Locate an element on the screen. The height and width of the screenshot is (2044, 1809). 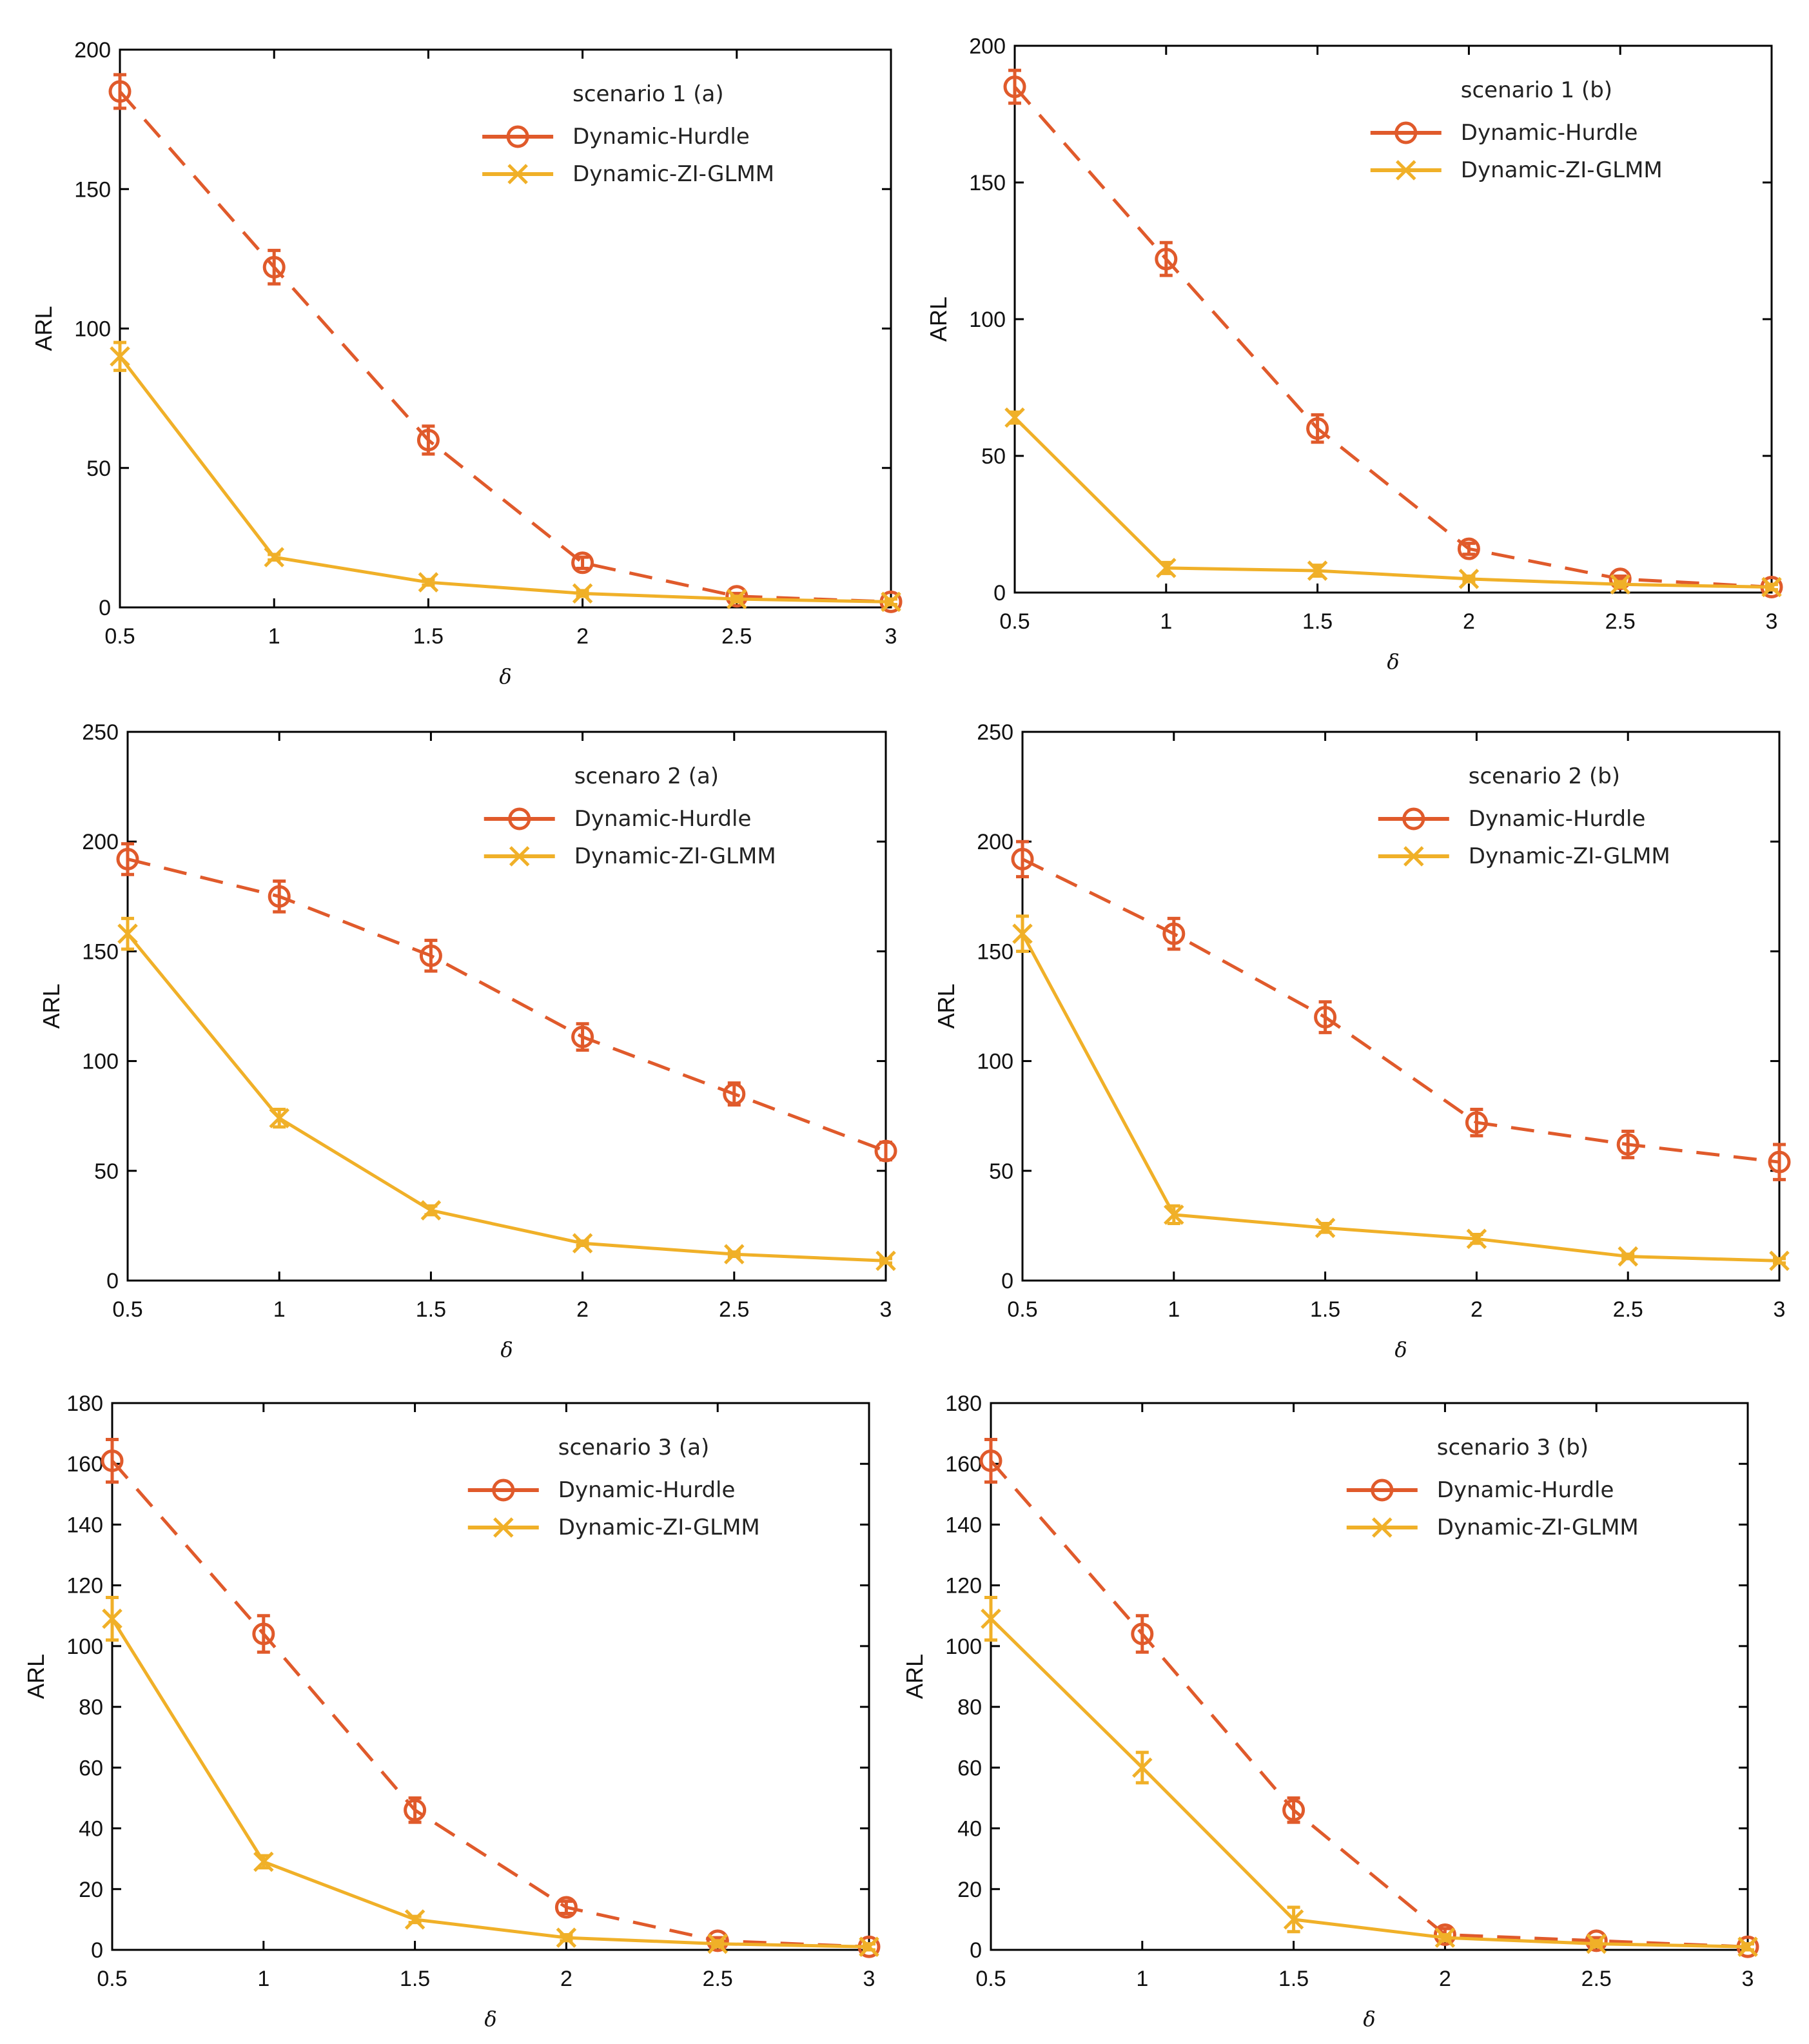
y-axis-label: ARL is located at coordinates (938, 319).